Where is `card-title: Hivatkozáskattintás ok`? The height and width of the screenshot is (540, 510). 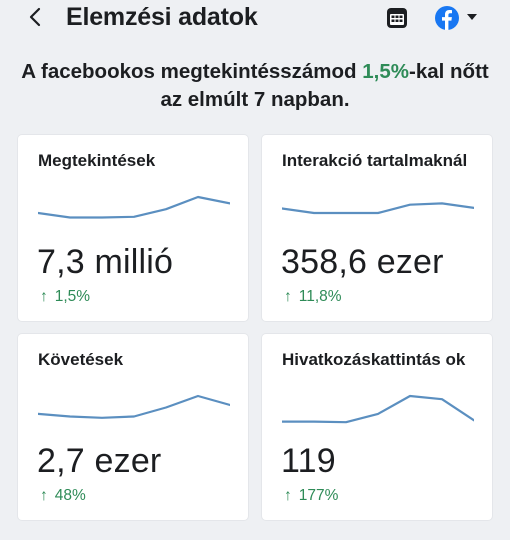
card-title: Hivatkozáskattintás ok is located at coordinates (374, 359).